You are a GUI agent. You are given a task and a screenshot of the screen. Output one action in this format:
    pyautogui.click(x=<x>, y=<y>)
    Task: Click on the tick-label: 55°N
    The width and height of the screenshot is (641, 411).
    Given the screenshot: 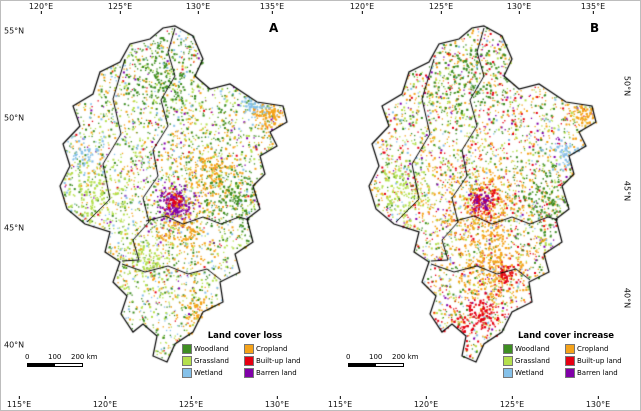 What is the action you would take?
    pyautogui.click(x=17, y=31)
    